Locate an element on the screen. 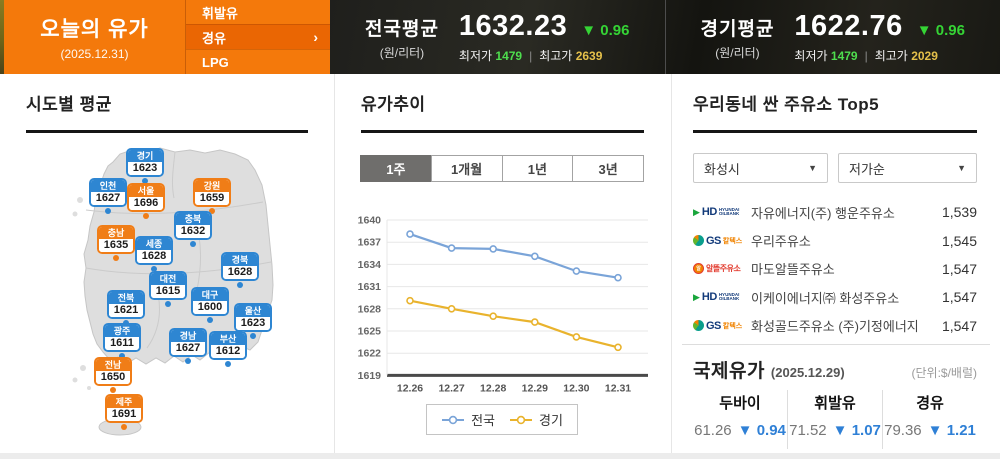  intl-price-두바이: 두바이 61.26 ▼ 0.94 is located at coordinates (740, 419).